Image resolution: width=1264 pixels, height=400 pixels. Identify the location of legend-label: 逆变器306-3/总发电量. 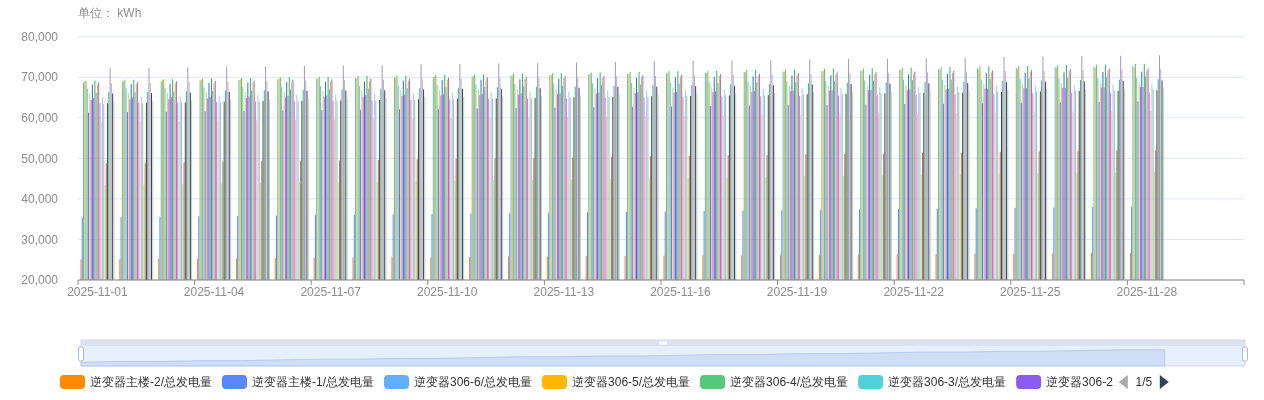
(947, 382).